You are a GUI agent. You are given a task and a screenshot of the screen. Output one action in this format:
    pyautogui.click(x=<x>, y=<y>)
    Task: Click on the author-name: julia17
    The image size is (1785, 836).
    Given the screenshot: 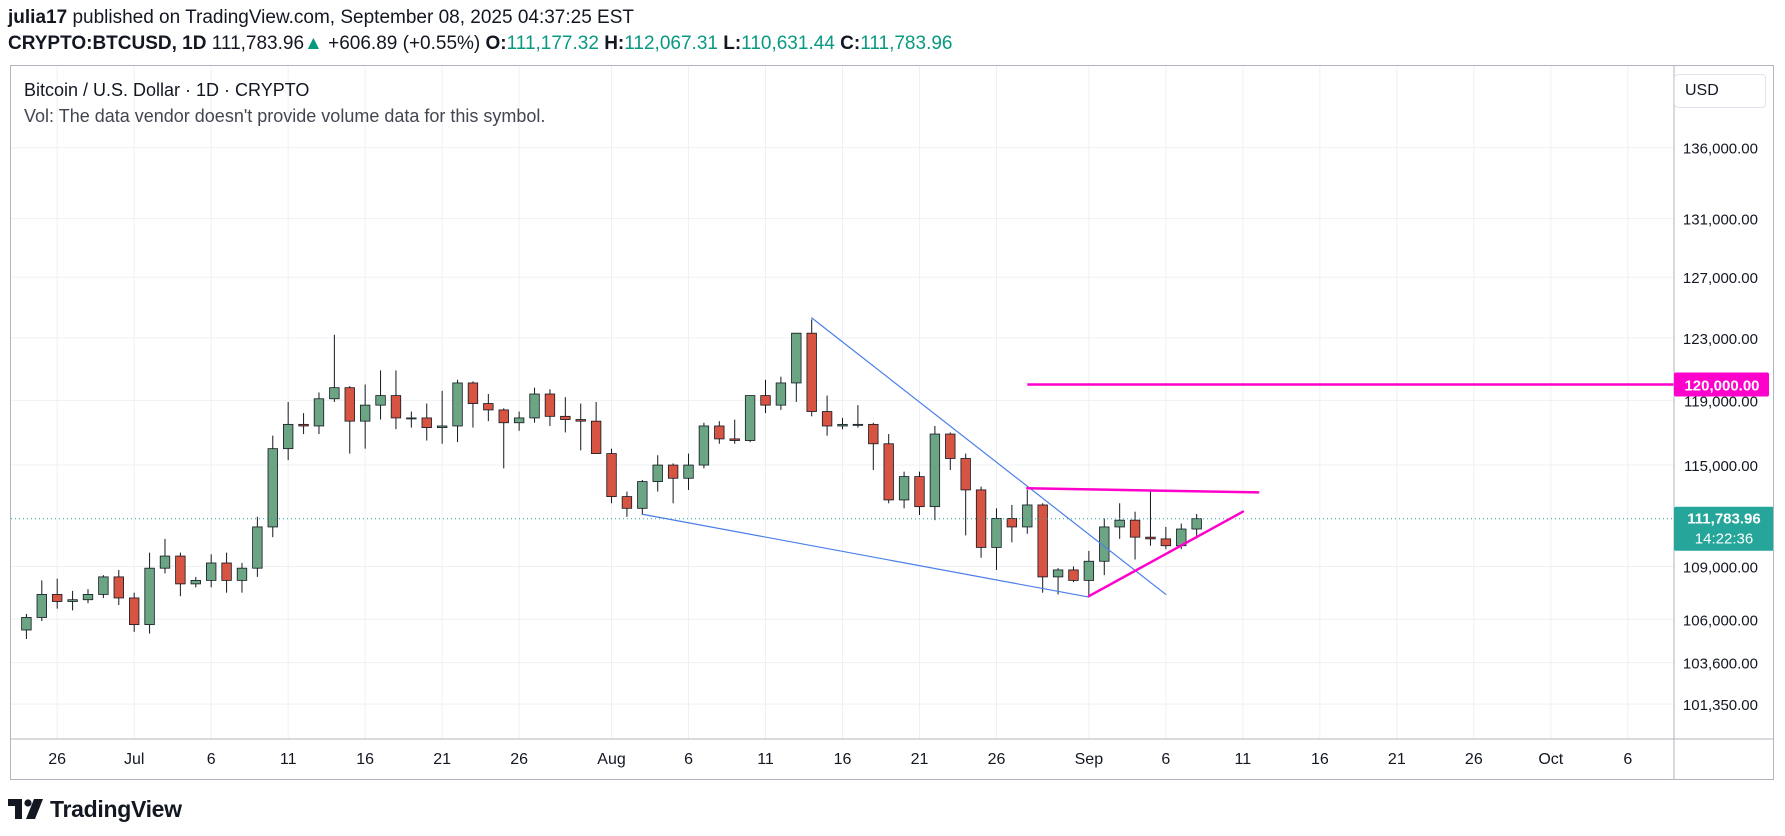 What is the action you would take?
    pyautogui.click(x=38, y=17)
    